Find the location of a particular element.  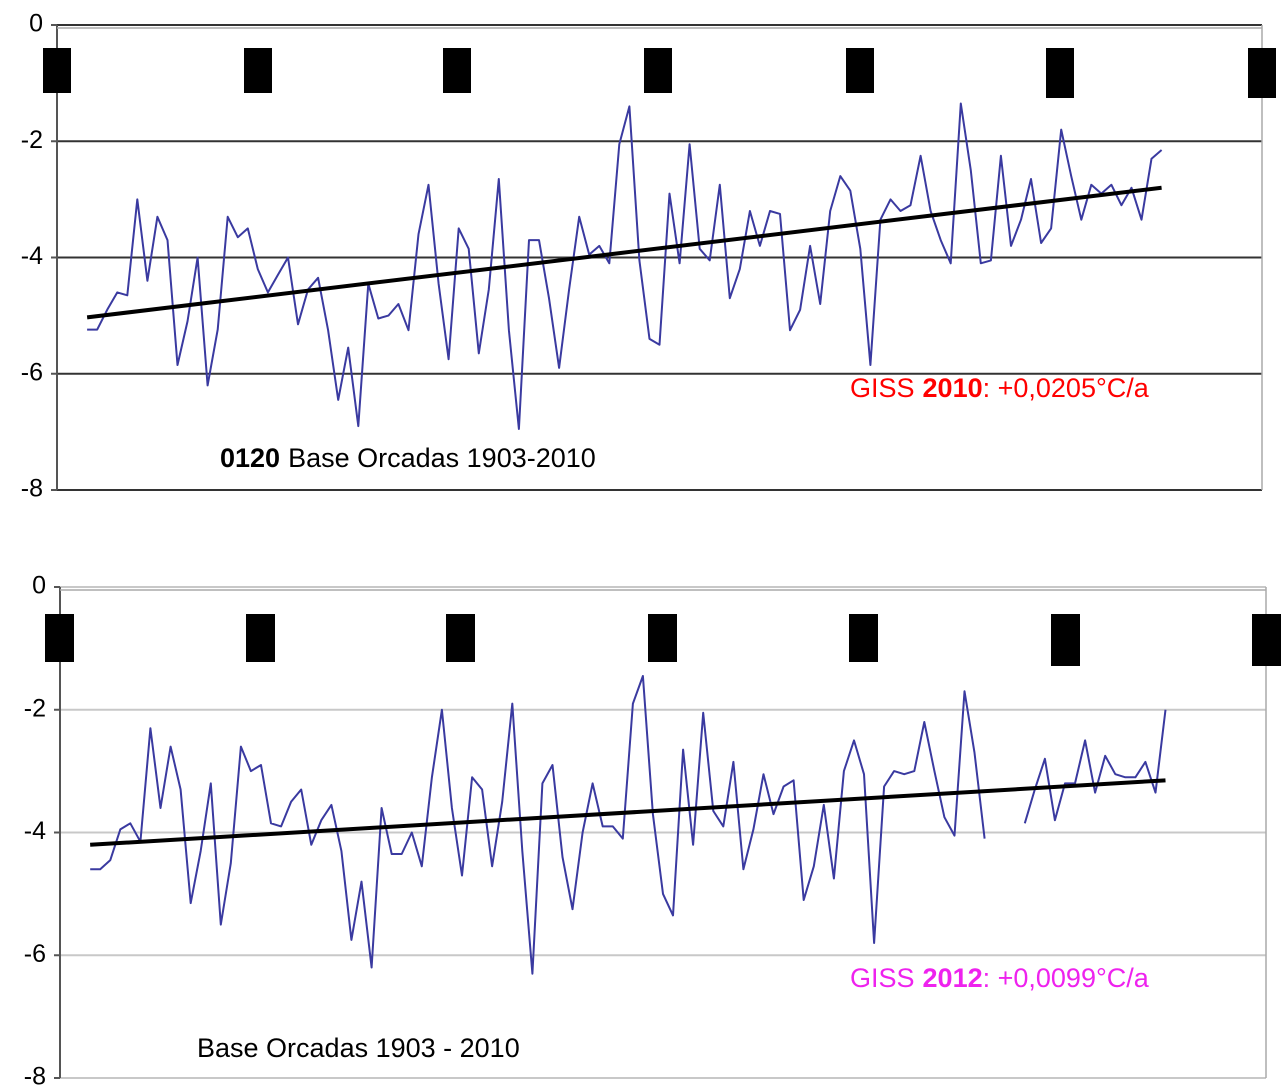

x-tick-blocks-top is located at coordinates (659, 73).